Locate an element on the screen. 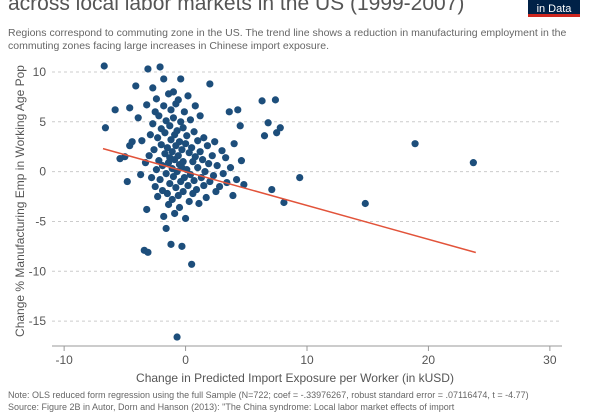 The width and height of the screenshot is (590, 413). y-tick-label: 10 is located at coordinates (40, 72).